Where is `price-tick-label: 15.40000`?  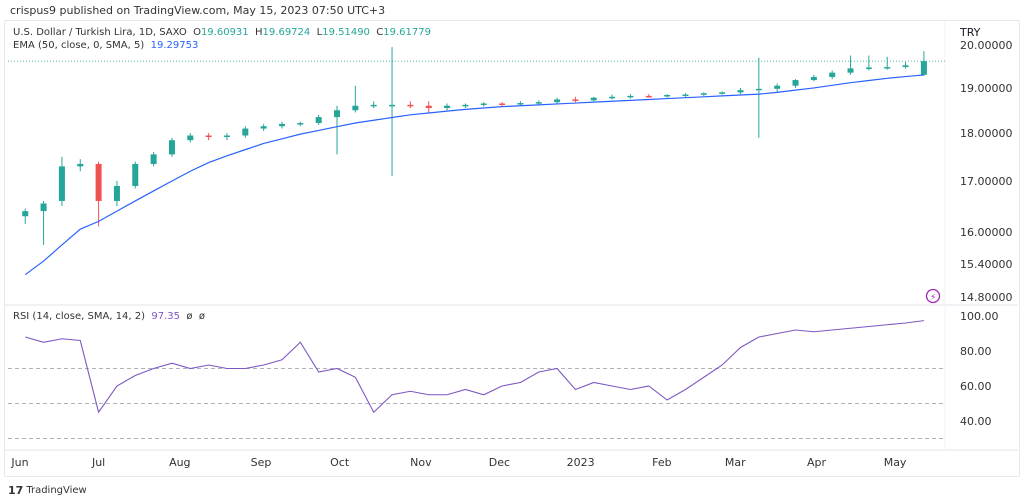
price-tick-label: 15.40000 is located at coordinates (986, 264).